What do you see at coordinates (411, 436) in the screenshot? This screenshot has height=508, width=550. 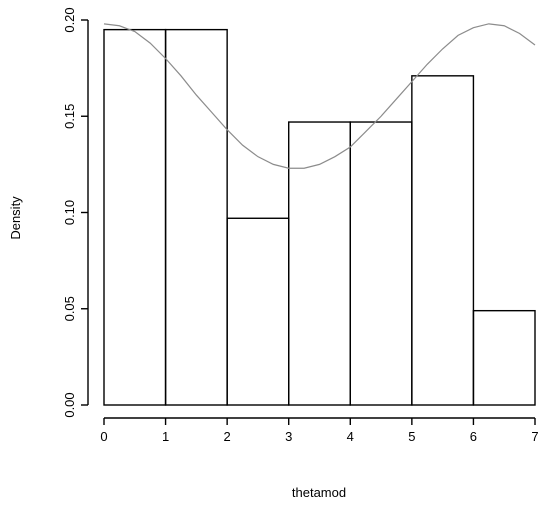 I see `x-tick-label: 5` at bounding box center [411, 436].